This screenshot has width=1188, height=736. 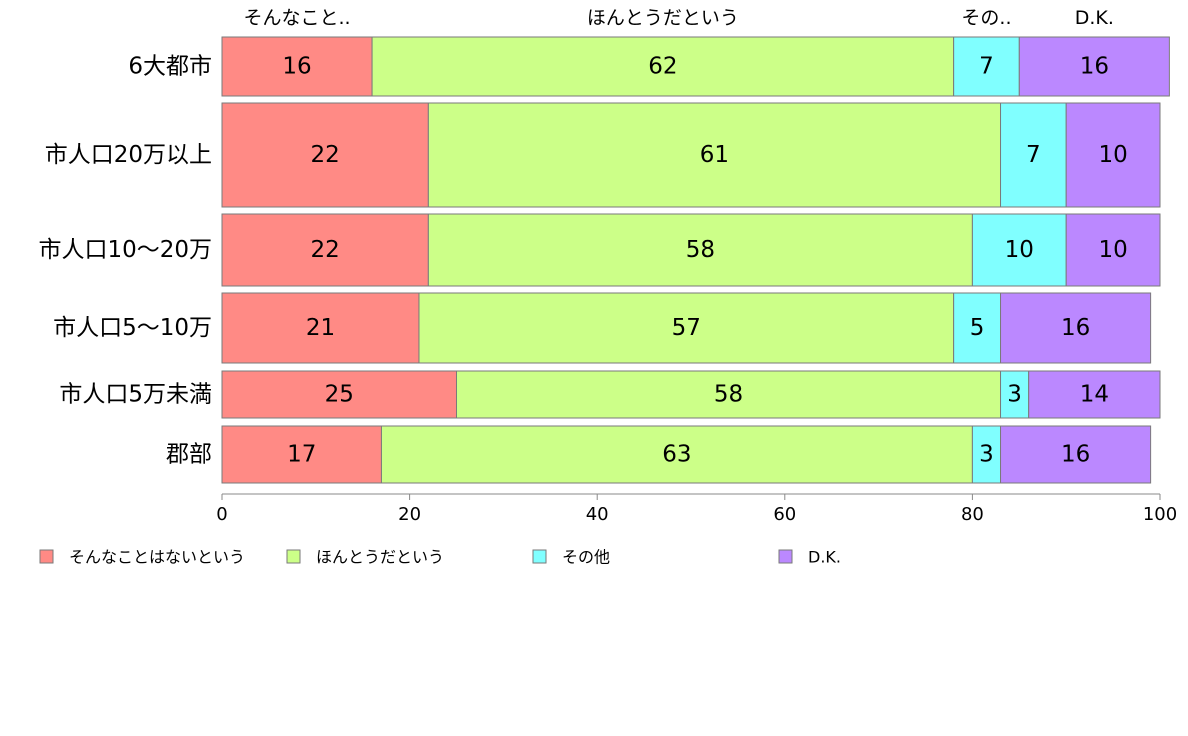 I want to click on legend-label-1: そんなことはないという, so click(x=157, y=557).